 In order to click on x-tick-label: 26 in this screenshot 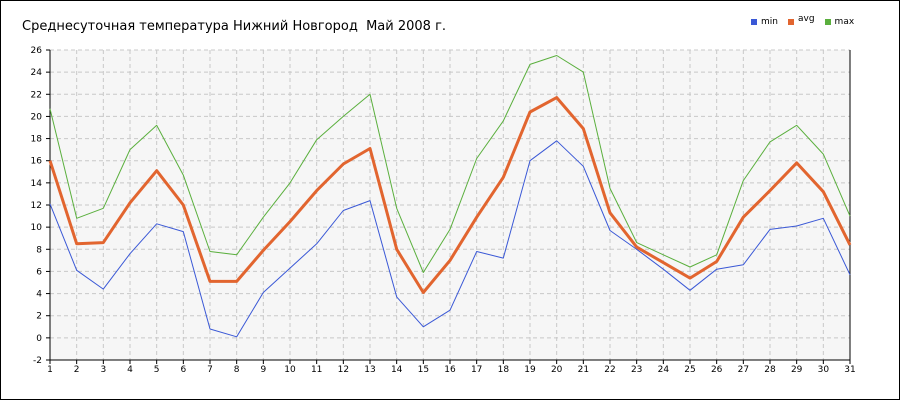, I will do `click(717, 370)`.